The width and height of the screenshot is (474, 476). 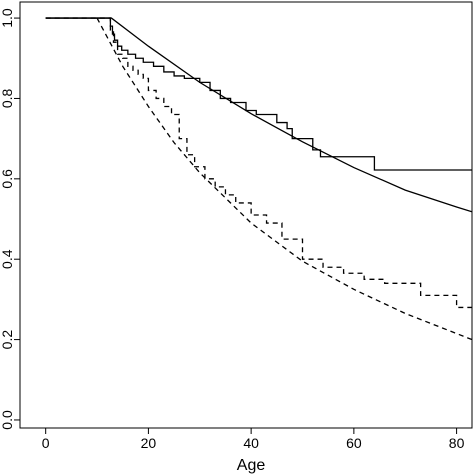 What do you see at coordinates (457, 443) in the screenshot?
I see `x-tick-label: 80` at bounding box center [457, 443].